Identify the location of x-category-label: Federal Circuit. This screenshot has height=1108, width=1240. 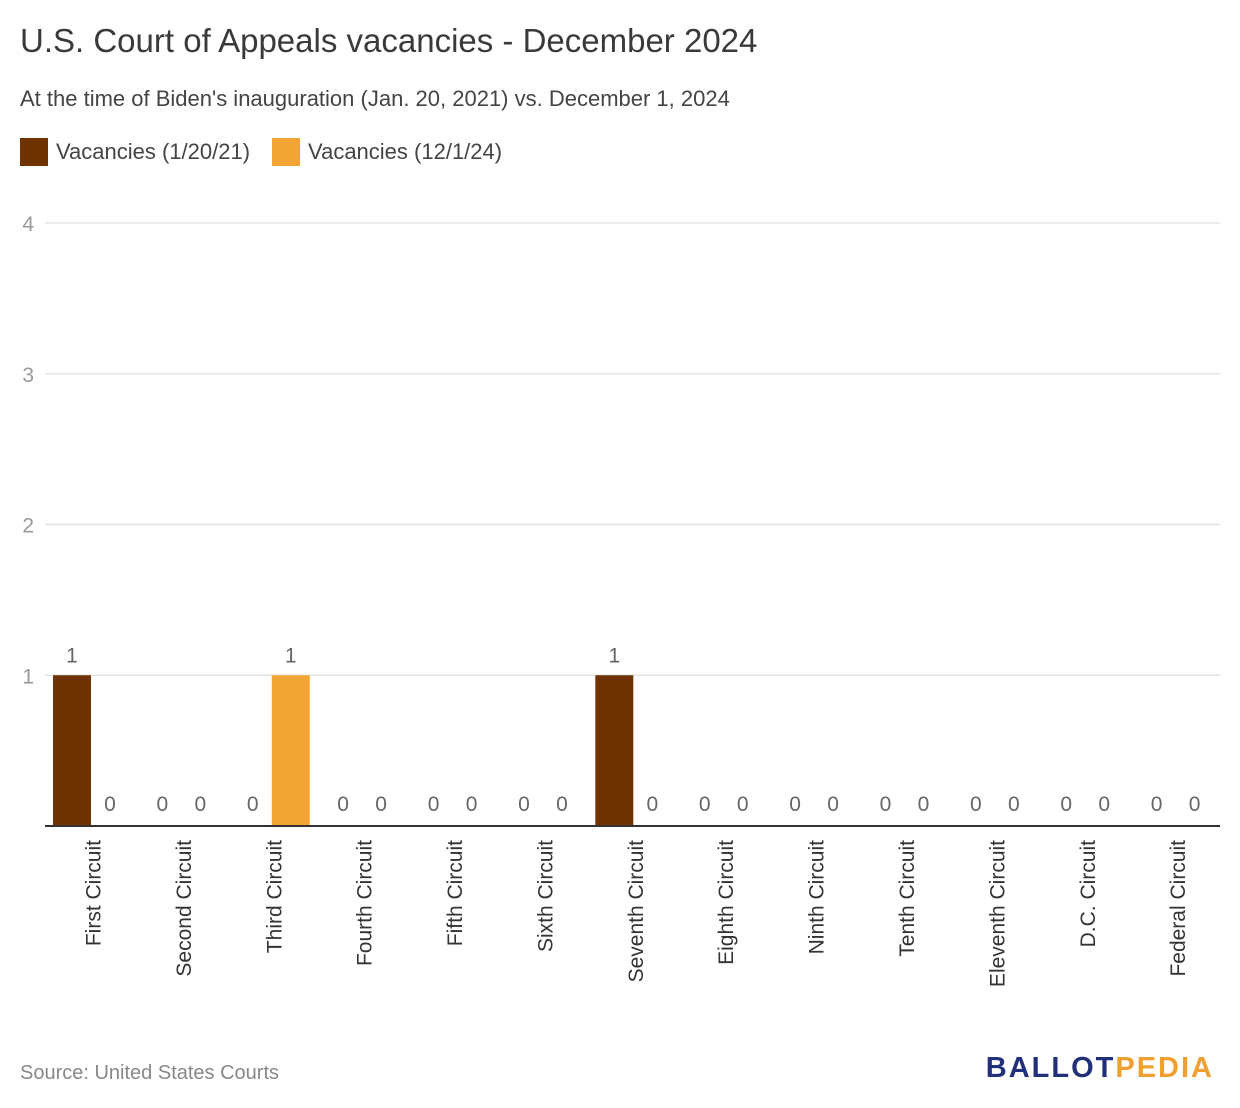
(1178, 908).